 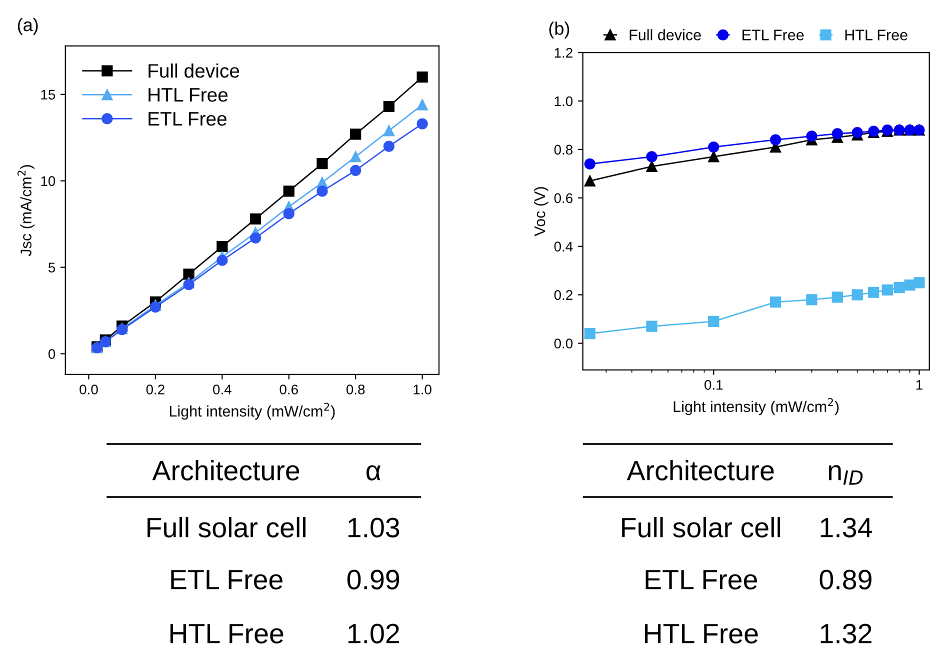 I want to click on x-tick-label: 0.1, so click(x=713, y=385).